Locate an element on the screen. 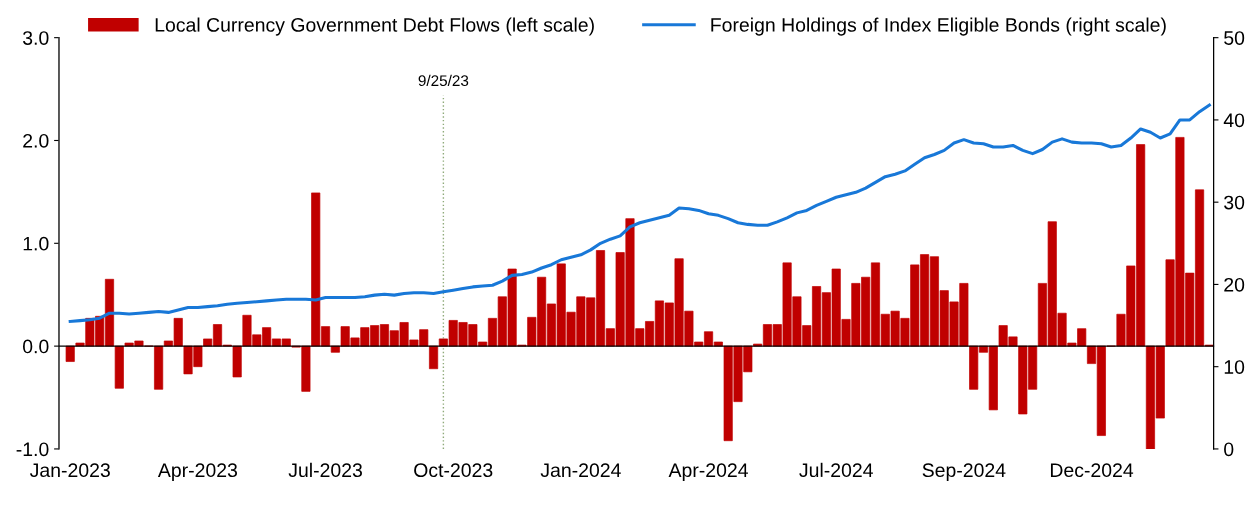 This screenshot has width=1255, height=509. legend-label: Foreign Holdings of Index Eligible Bonds (right scale) is located at coordinates (938, 26).